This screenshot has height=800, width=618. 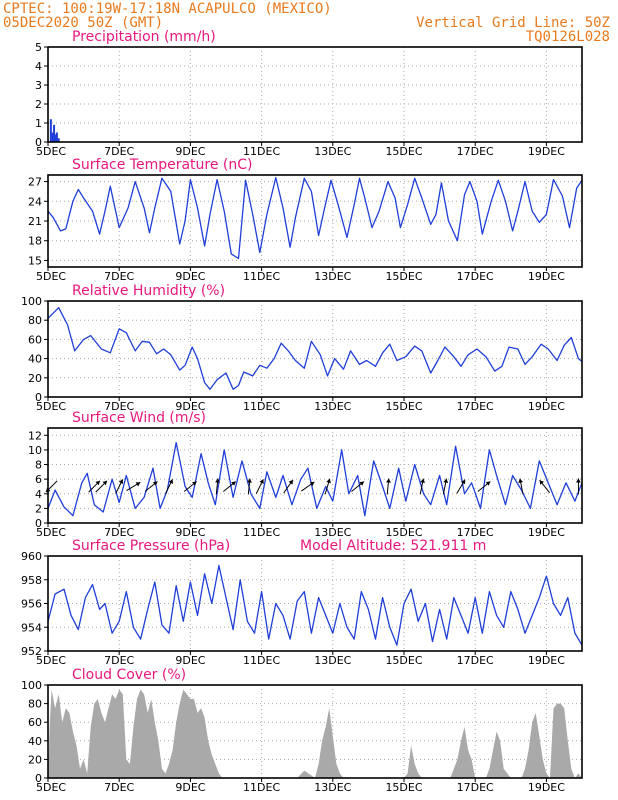 What do you see at coordinates (35, 241) in the screenshot?
I see `y-tick-label: 18` at bounding box center [35, 241].